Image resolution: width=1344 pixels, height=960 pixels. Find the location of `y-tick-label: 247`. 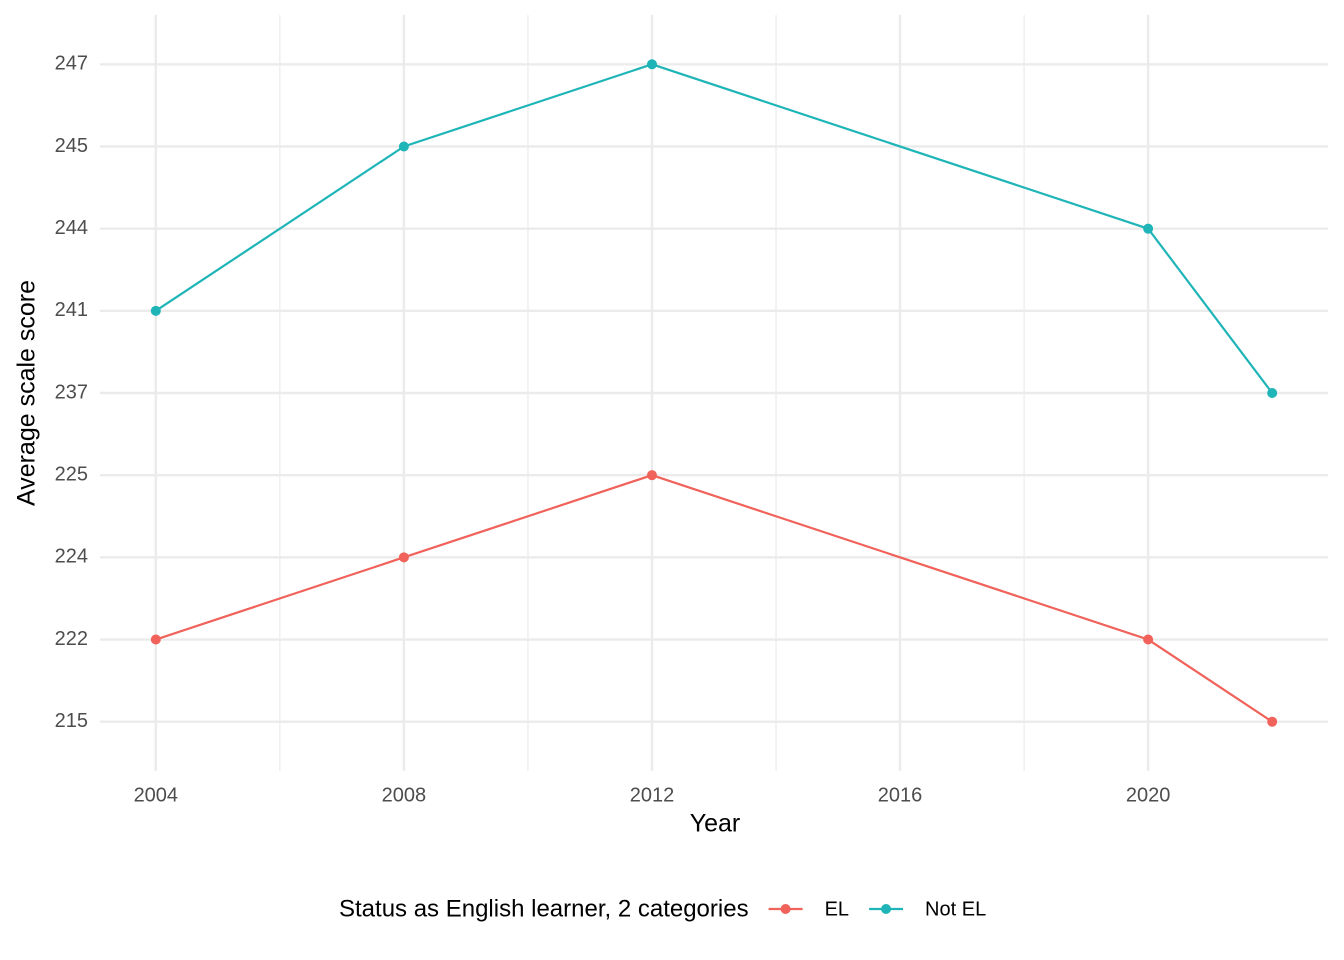

y-tick-label: 247 is located at coordinates (71, 64).